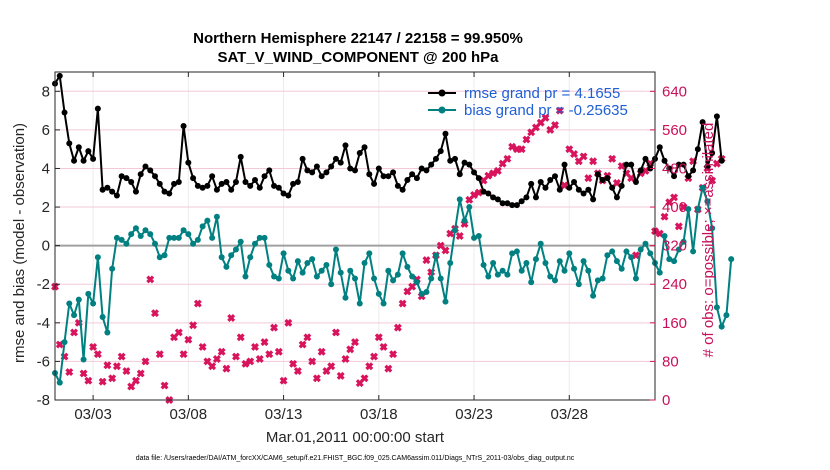 Image resolution: width=830 pixels, height=470 pixels. I want to click on y2-tick-label: 160, so click(674, 323).